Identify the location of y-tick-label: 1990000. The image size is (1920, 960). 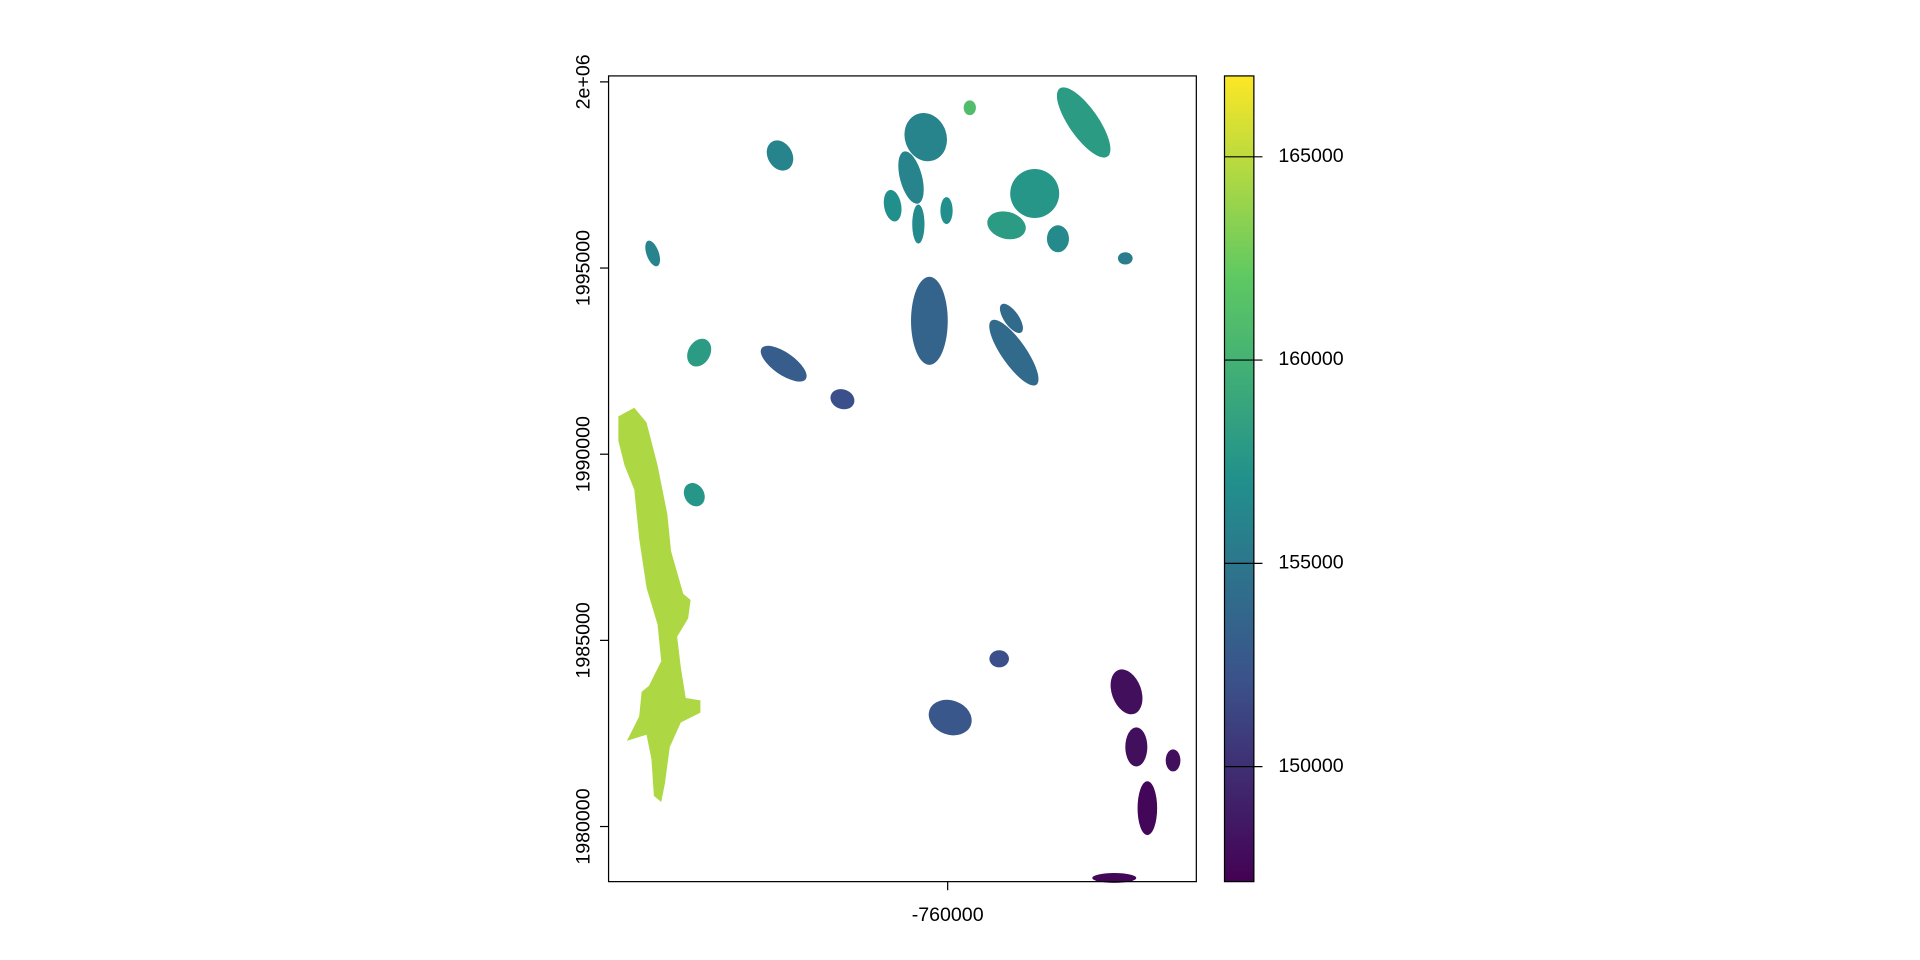
(583, 454).